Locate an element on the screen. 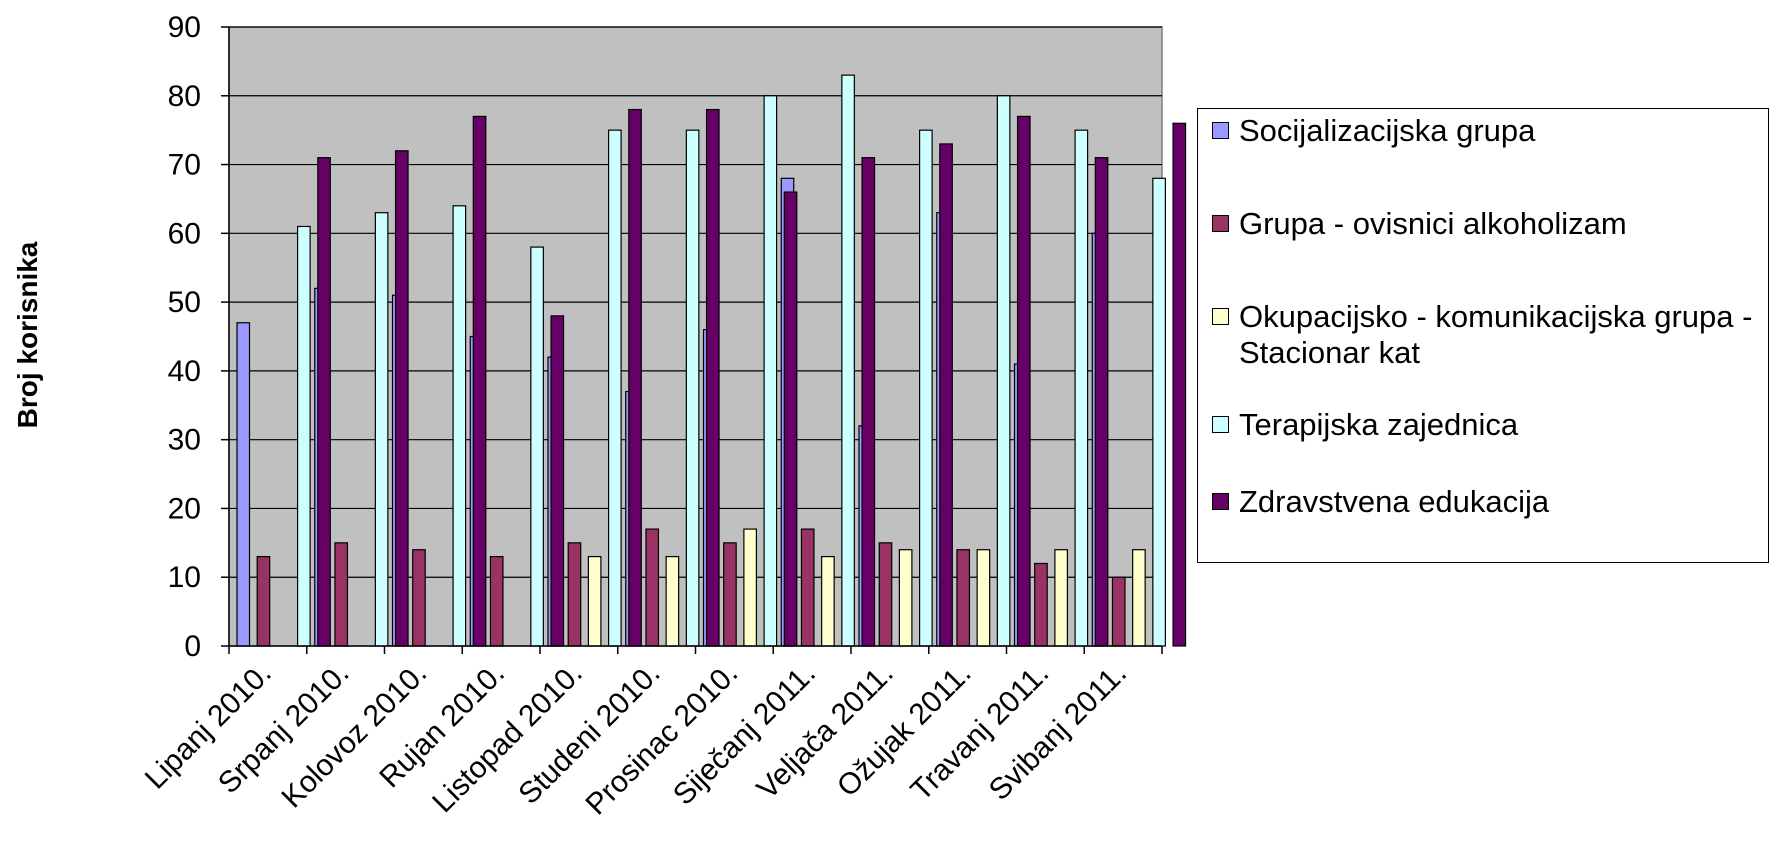 The height and width of the screenshot is (851, 1771). legend-label: Terapijska zajednica is located at coordinates (1379, 424).